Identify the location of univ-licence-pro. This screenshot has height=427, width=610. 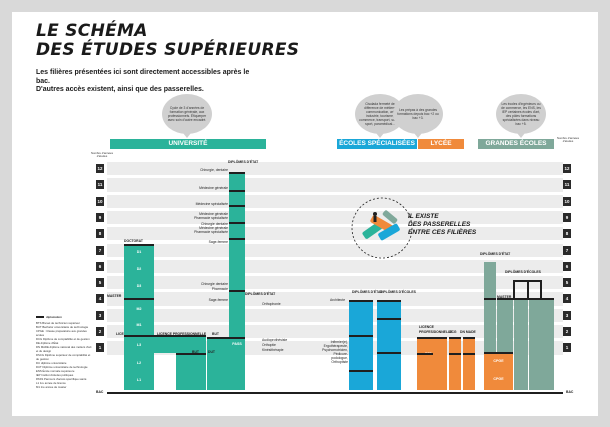
(180, 345).